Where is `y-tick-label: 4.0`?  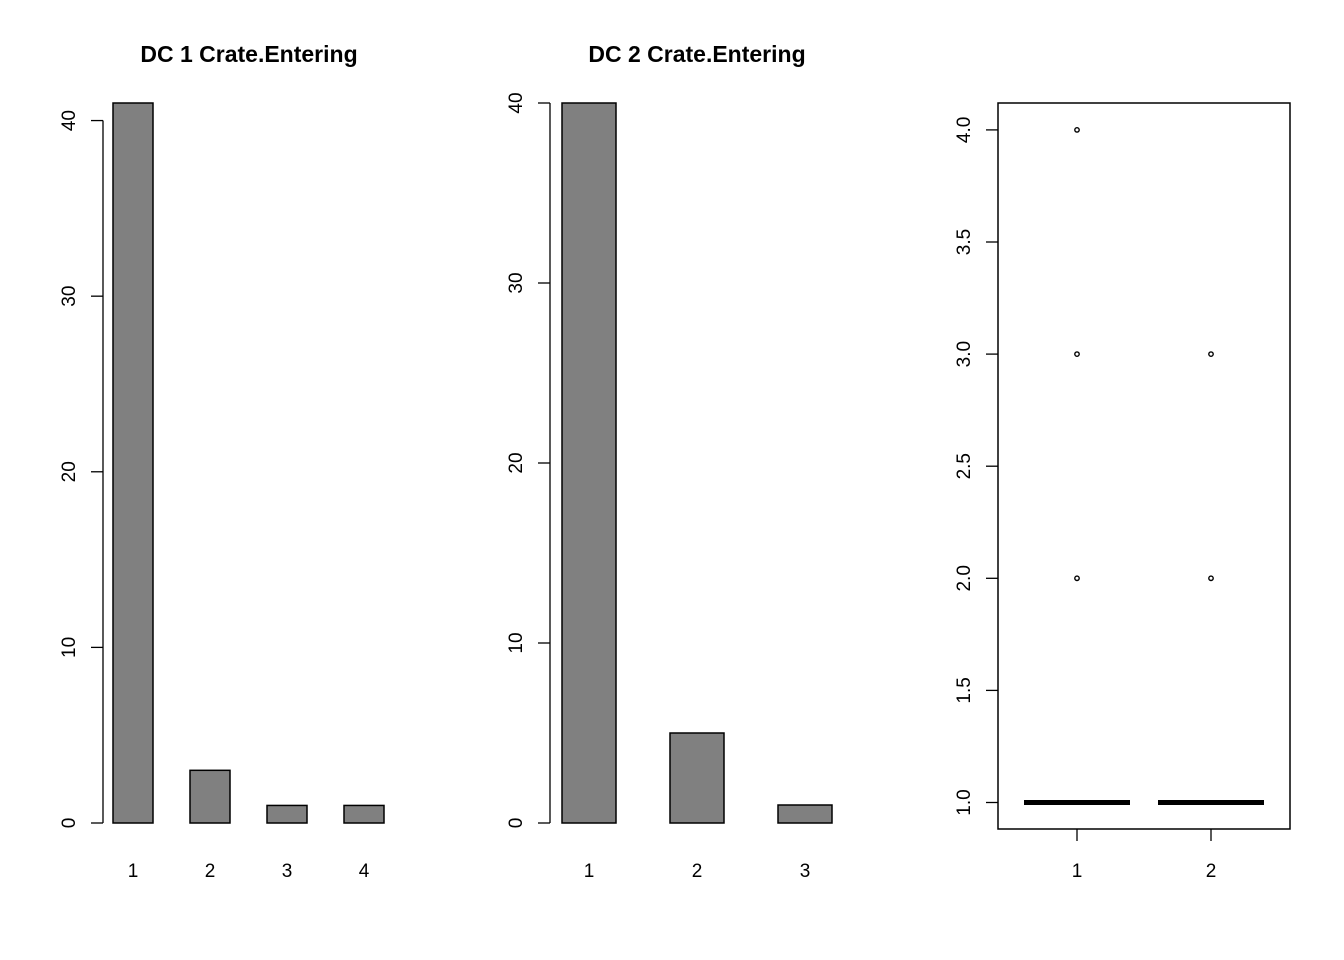 y-tick-label: 4.0 is located at coordinates (964, 130).